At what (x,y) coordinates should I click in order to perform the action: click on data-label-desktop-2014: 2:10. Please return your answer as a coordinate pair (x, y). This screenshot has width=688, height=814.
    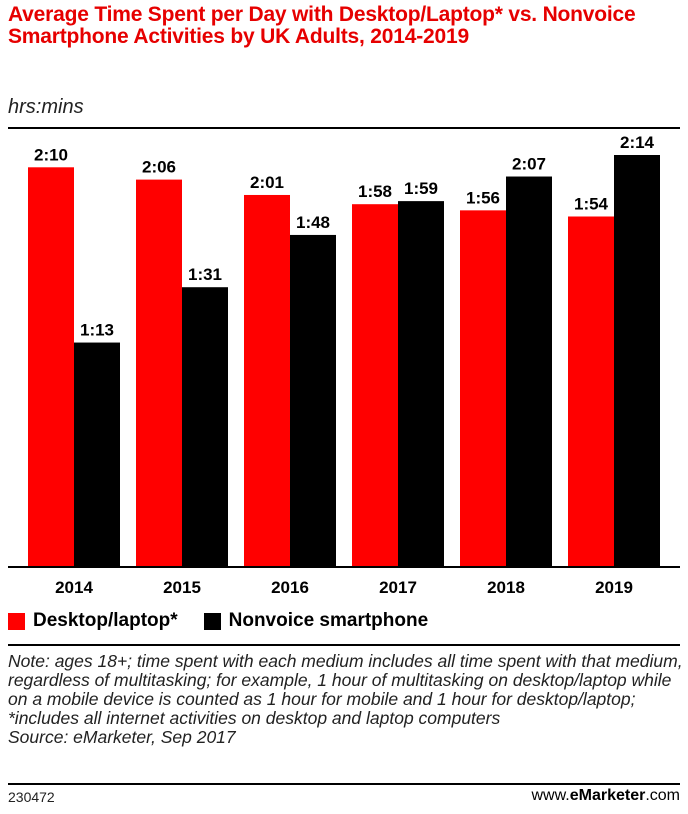
    Looking at the image, I should click on (51, 154).